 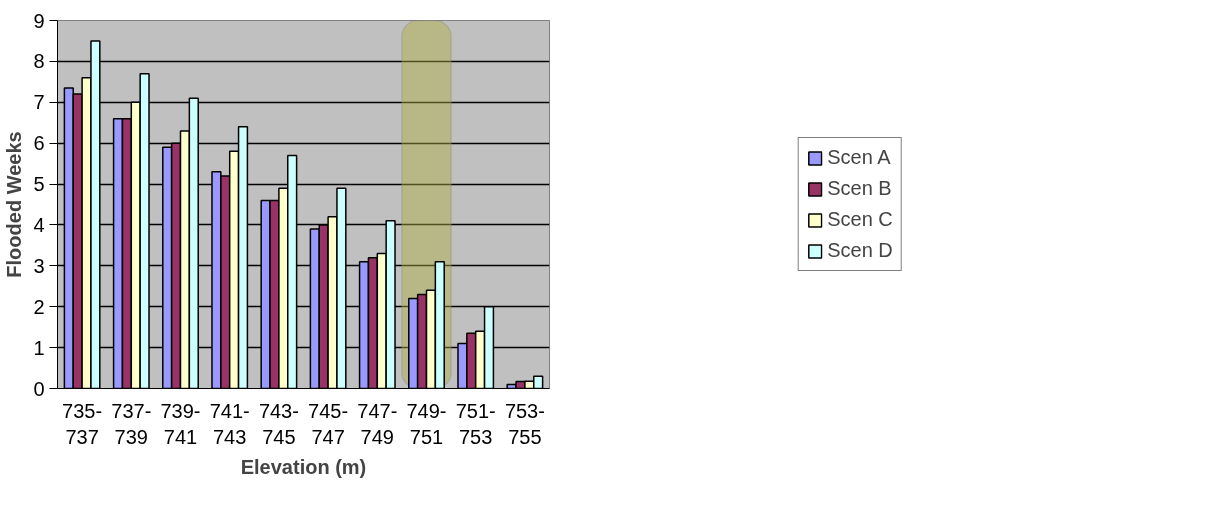 What do you see at coordinates (39, 61) in the screenshot?
I see `y-tick-label: 8` at bounding box center [39, 61].